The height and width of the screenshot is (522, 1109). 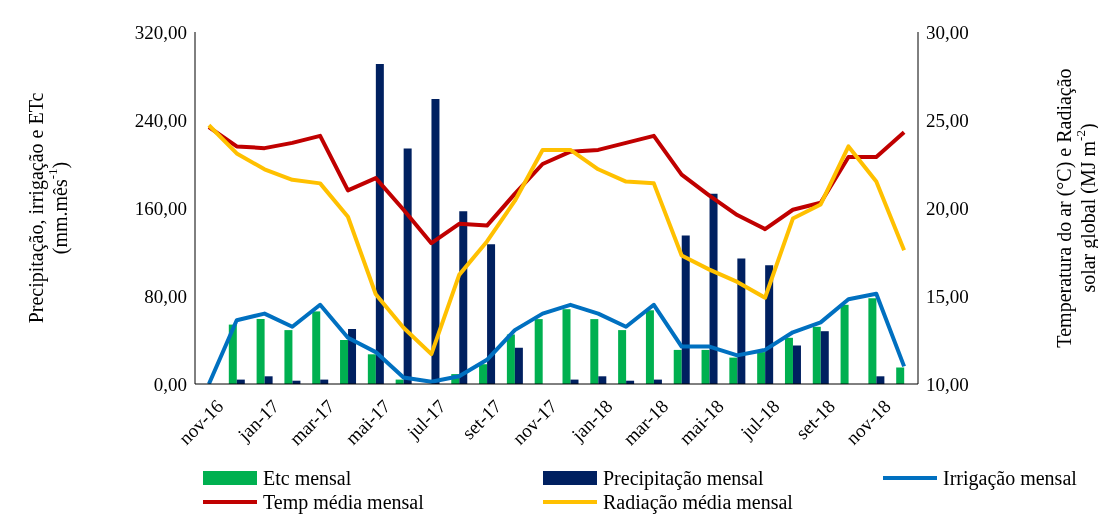 What do you see at coordinates (947, 32) in the screenshot?
I see `y2-tick-label: 30,00` at bounding box center [947, 32].